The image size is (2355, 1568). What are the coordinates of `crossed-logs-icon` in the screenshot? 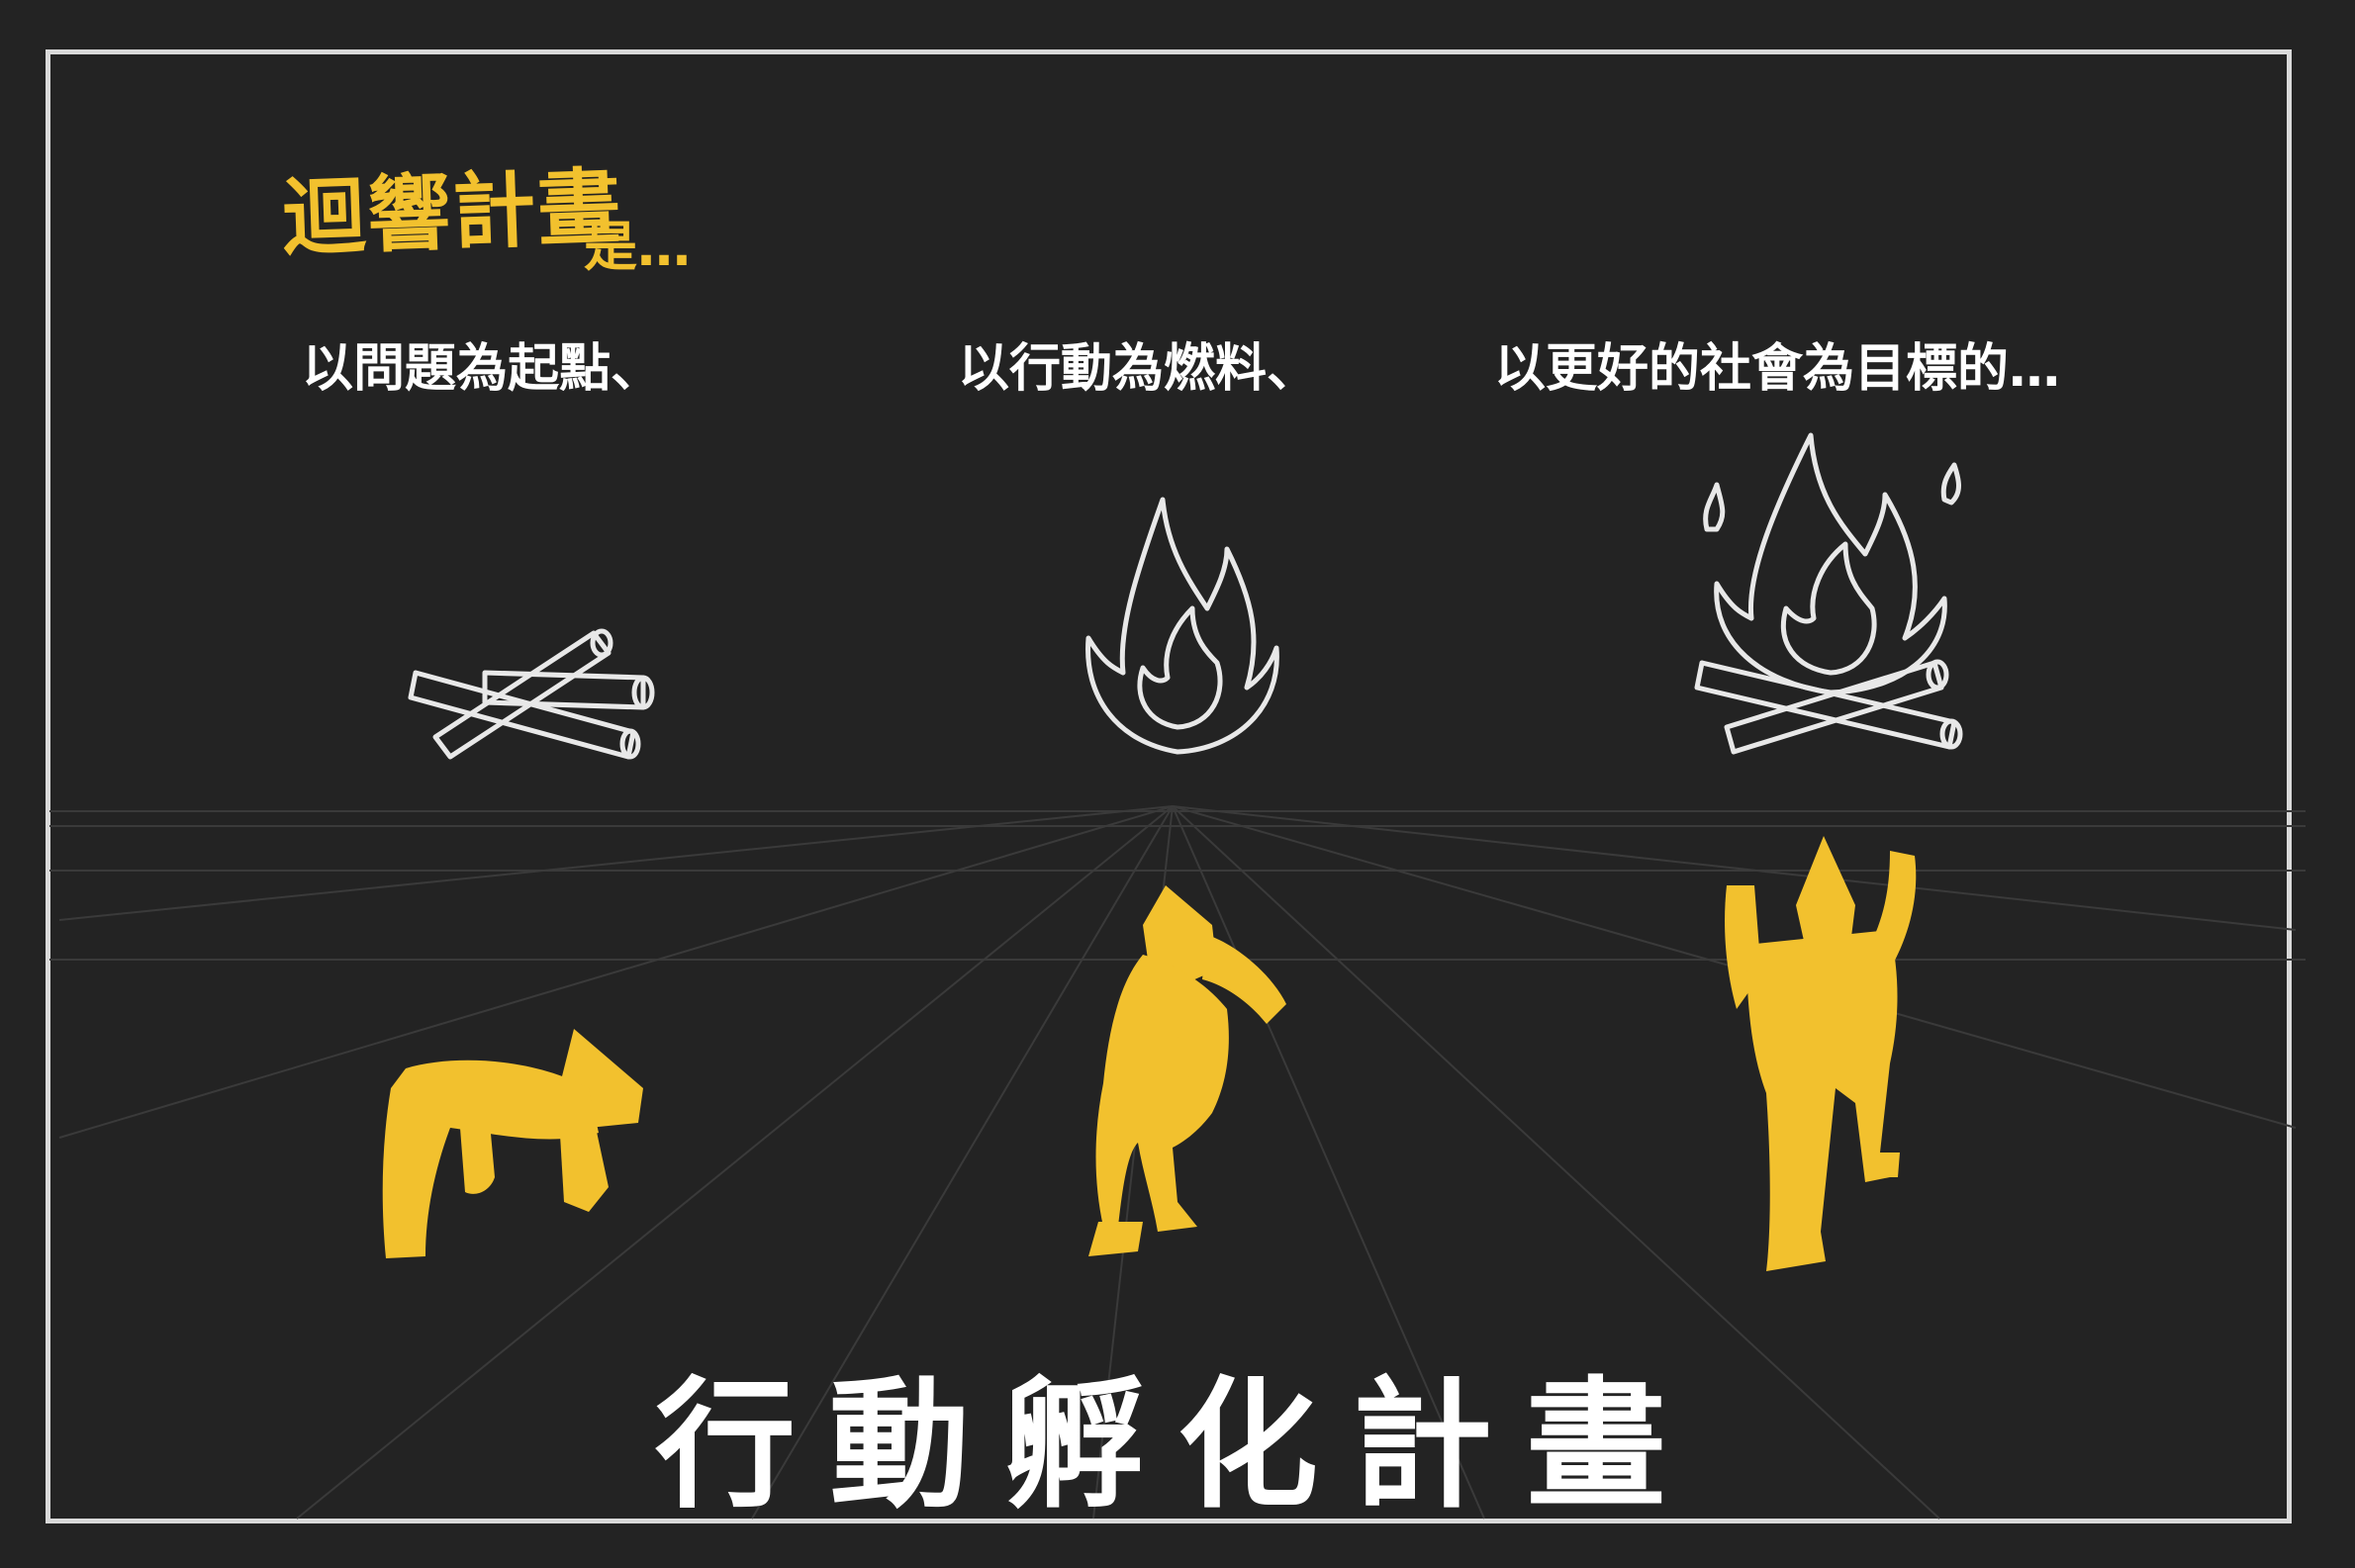 It's located at (531, 694).